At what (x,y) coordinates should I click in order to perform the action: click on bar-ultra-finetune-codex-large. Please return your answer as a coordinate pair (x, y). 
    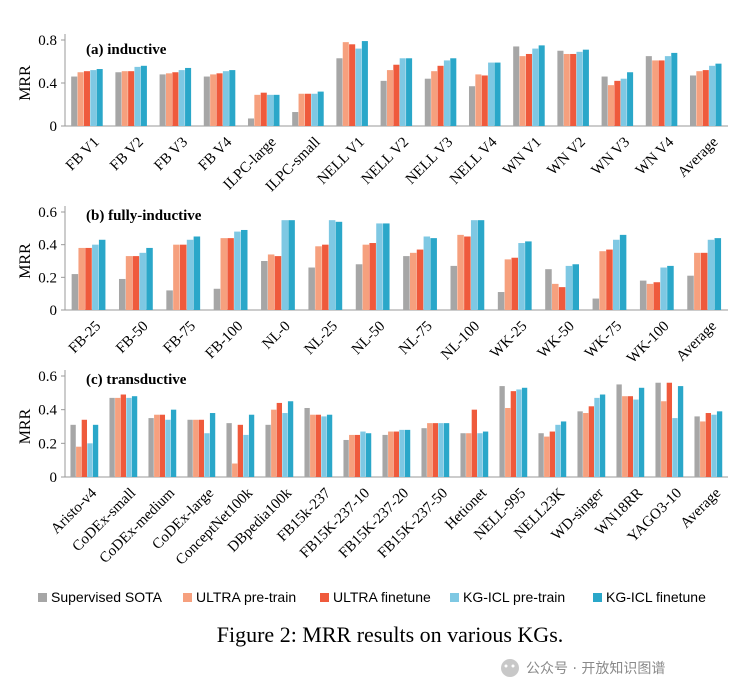
    Looking at the image, I should click on (201, 448).